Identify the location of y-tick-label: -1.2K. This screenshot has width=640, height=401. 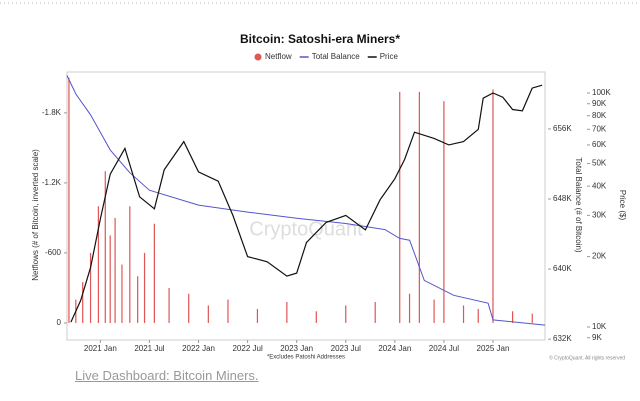
(52, 182).